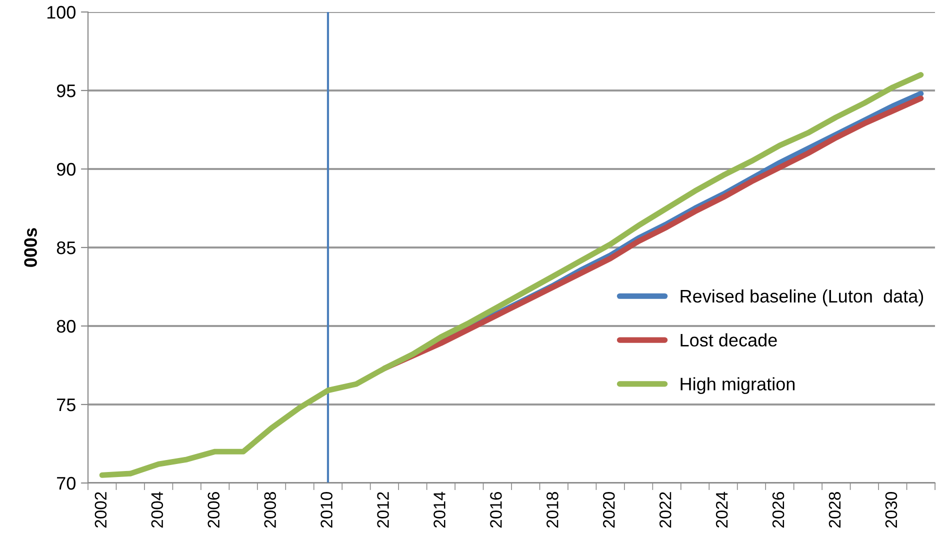 Image resolution: width=936 pixels, height=549 pixels. I want to click on y-tick-label: 85, so click(66, 247).